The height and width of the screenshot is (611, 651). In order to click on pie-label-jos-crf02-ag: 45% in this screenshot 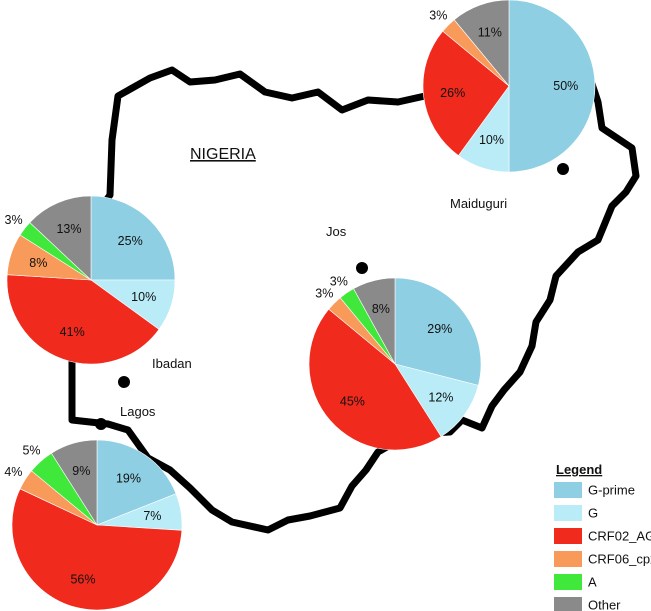, I will do `click(352, 402)`.